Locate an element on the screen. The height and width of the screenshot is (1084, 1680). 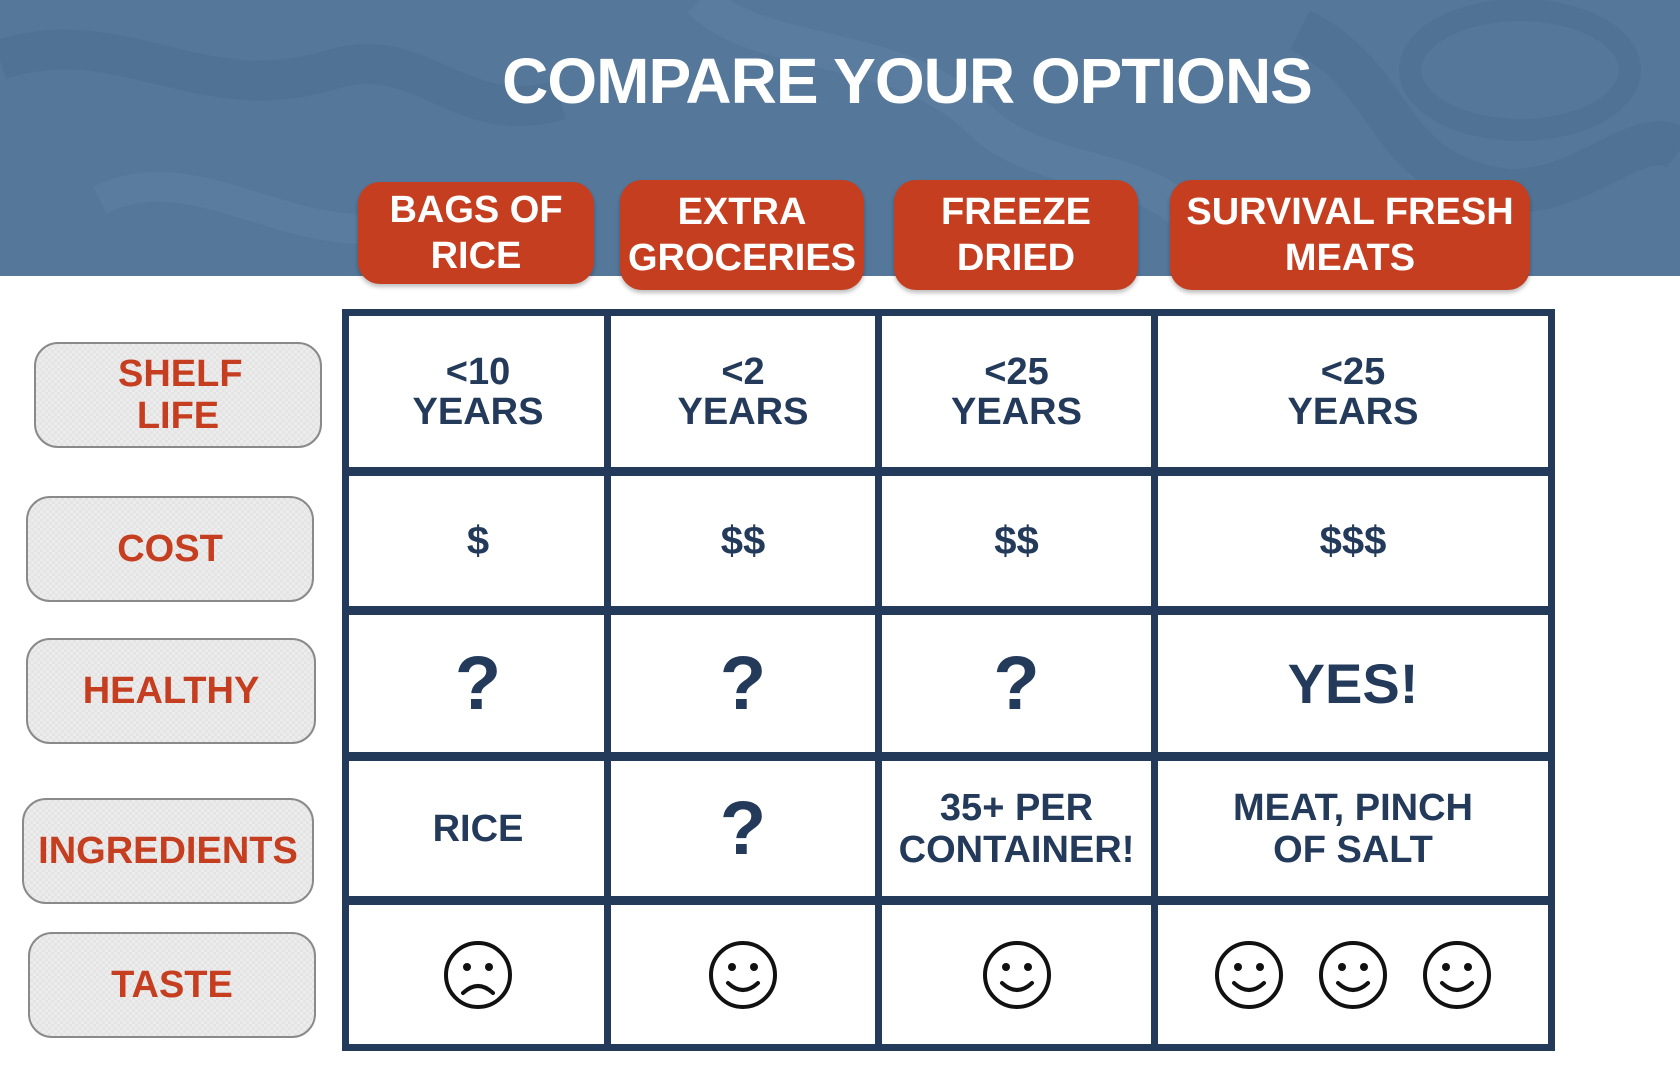
cell-taste-freeze-dried is located at coordinates (1016, 974).